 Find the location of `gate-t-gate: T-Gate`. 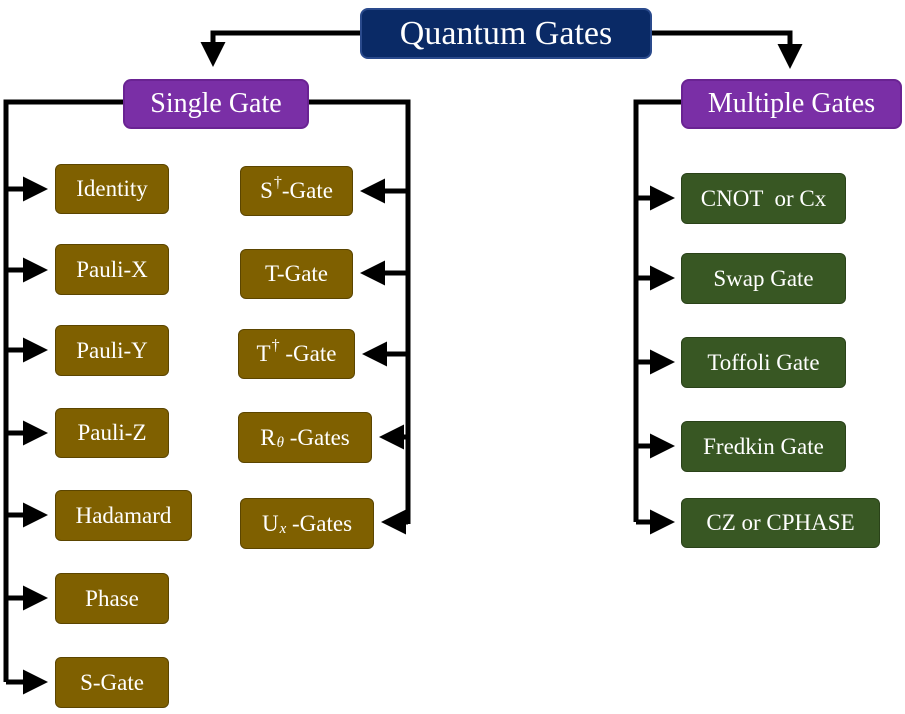

gate-t-gate: T-Gate is located at coordinates (296, 274).